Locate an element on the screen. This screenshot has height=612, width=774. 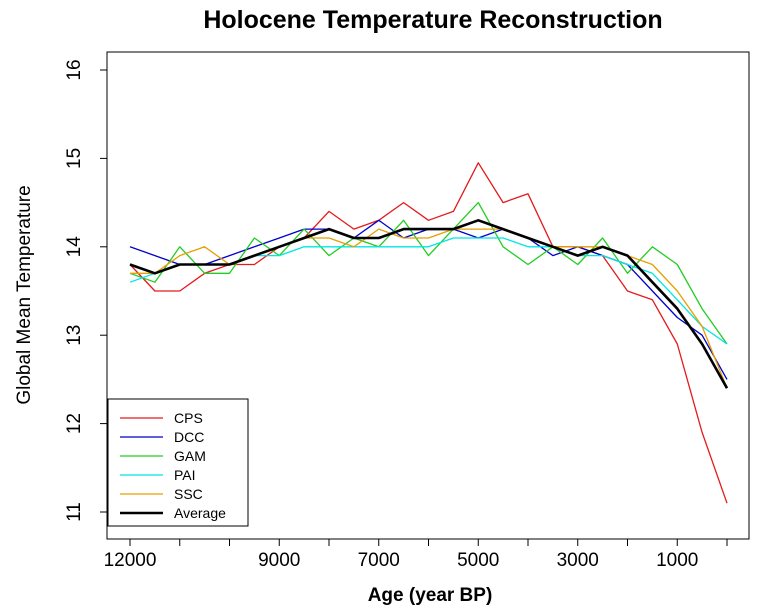
y-tick-label: 14 is located at coordinates (74, 247).